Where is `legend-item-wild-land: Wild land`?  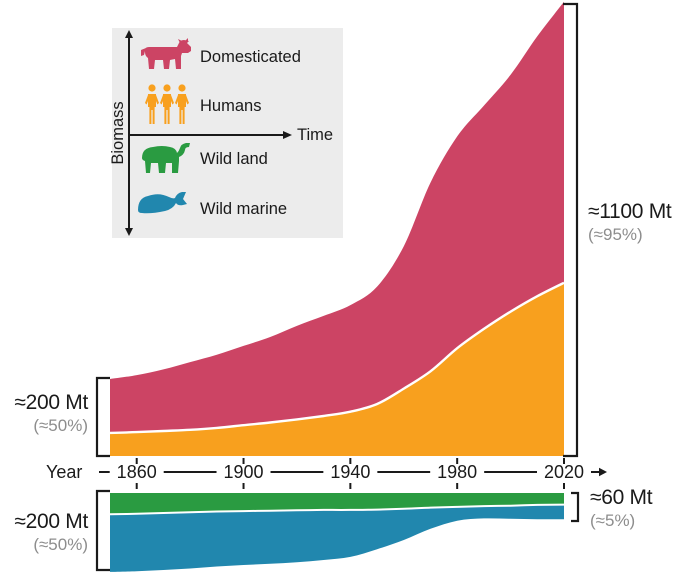 legend-item-wild-land: Wild land is located at coordinates (234, 159).